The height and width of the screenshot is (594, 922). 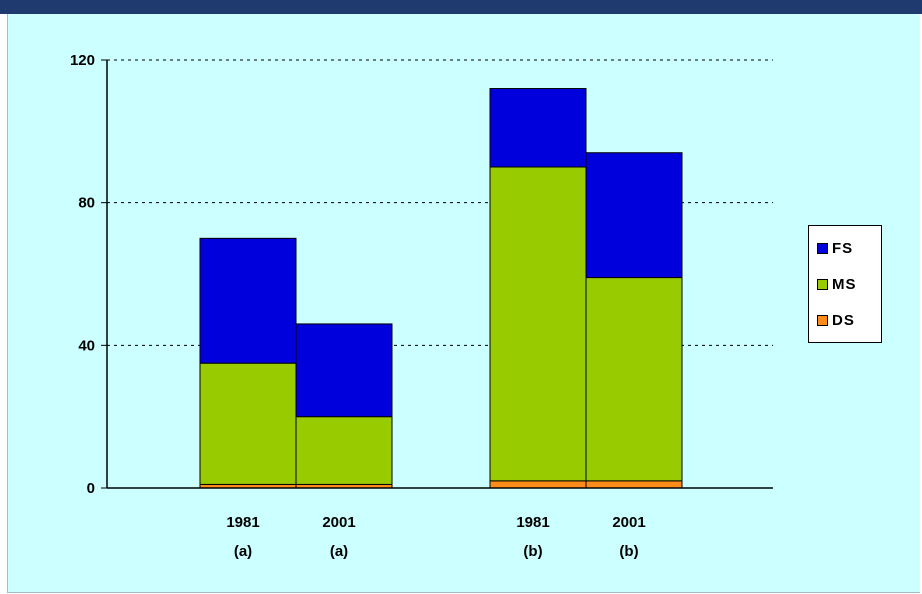 I want to click on legend-item-fs: FS, so click(x=835, y=248).